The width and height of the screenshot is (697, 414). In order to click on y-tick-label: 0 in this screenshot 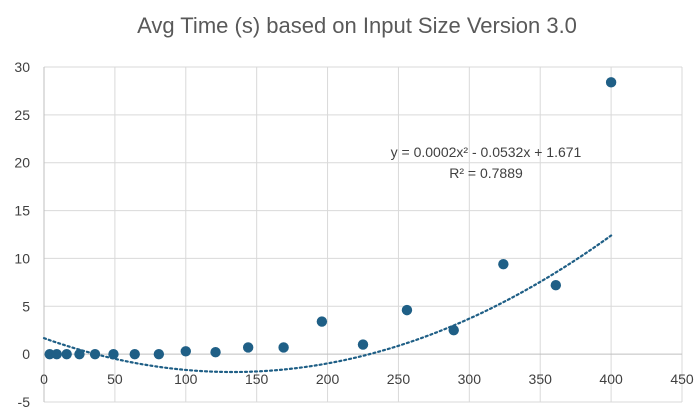, I will do `click(26, 354)`.